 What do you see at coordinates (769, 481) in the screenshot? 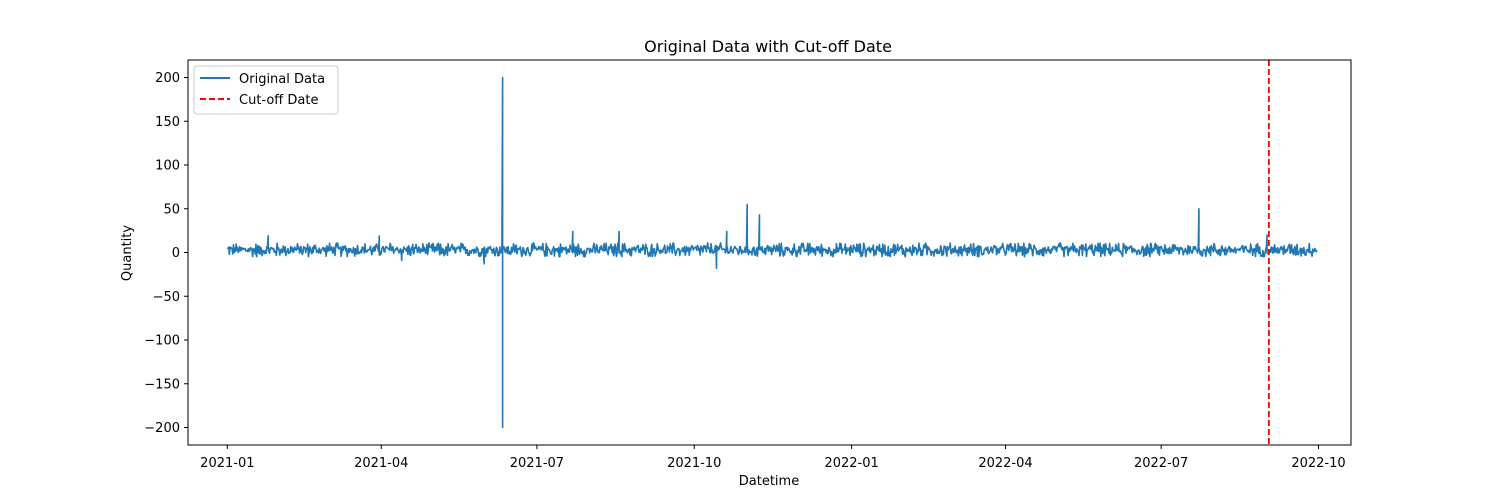
I see `x-axis-label: Datetime` at bounding box center [769, 481].